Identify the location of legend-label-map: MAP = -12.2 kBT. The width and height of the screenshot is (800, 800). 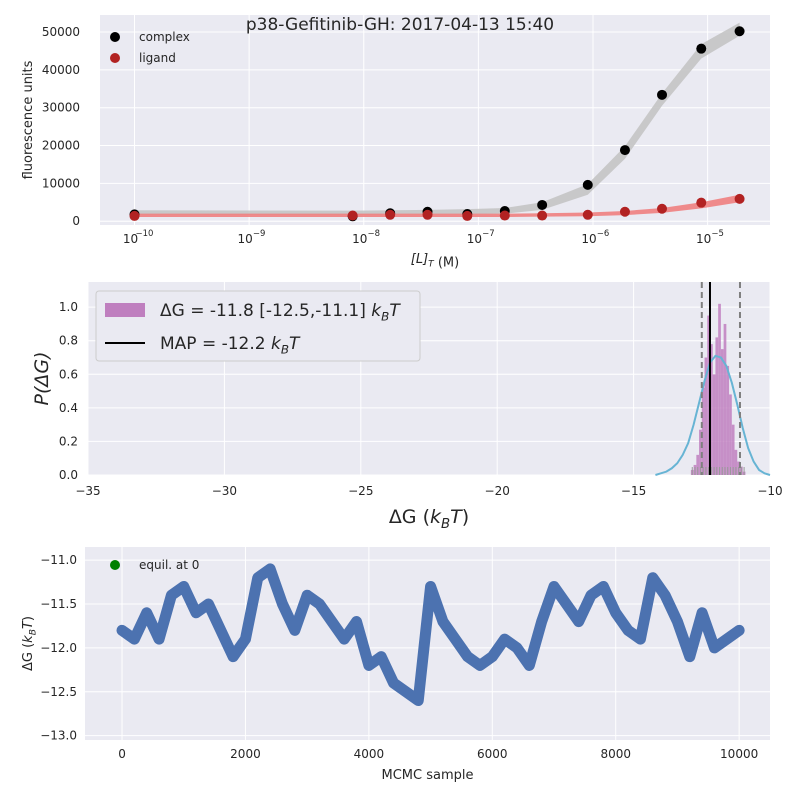
(230, 345).